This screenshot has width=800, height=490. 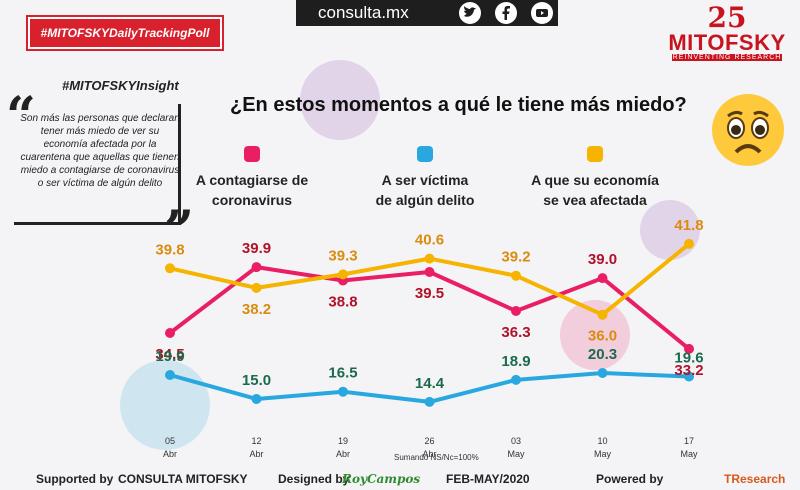 What do you see at coordinates (256, 441) in the screenshot?
I see `x-tick-label: 12` at bounding box center [256, 441].